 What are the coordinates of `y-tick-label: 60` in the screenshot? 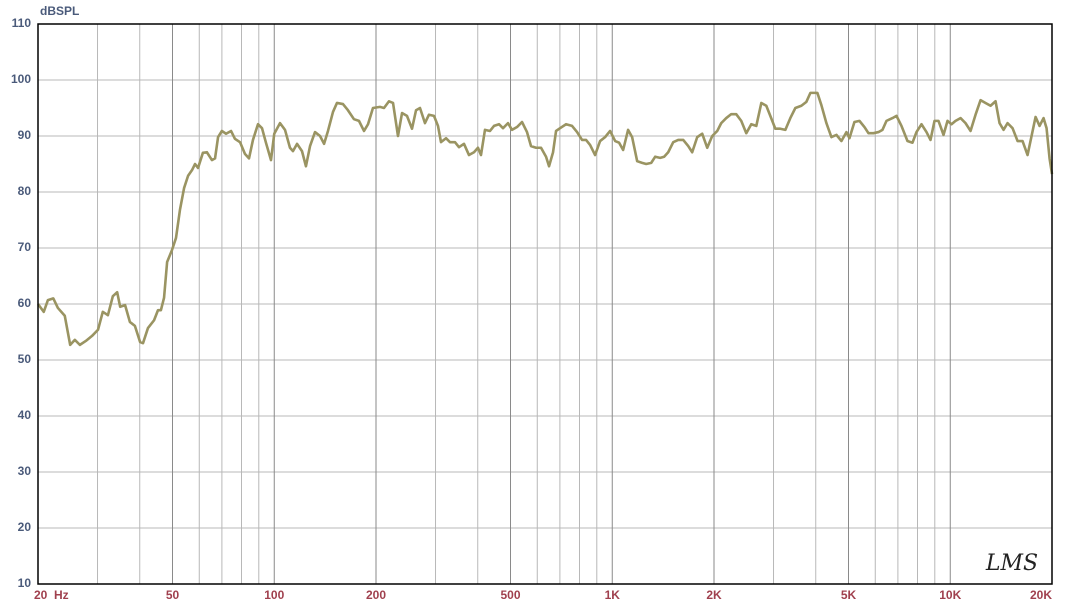 It's located at (25, 303).